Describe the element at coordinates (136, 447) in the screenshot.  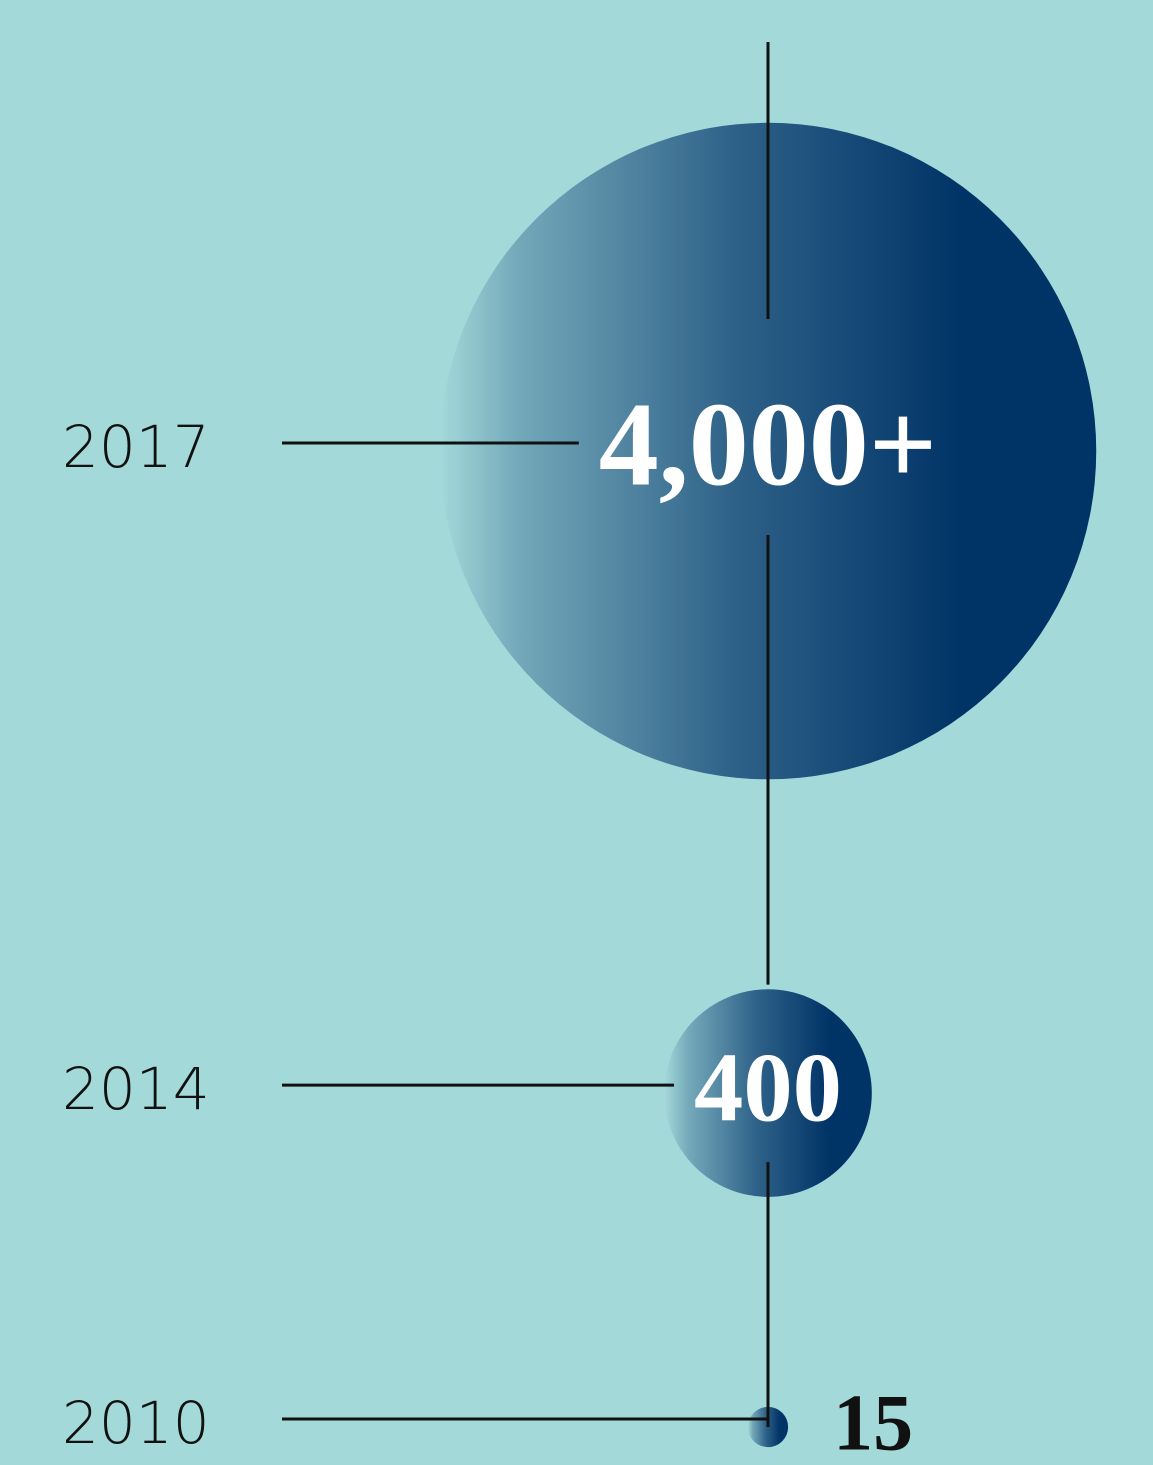
I see `year-label: 2017` at that location.